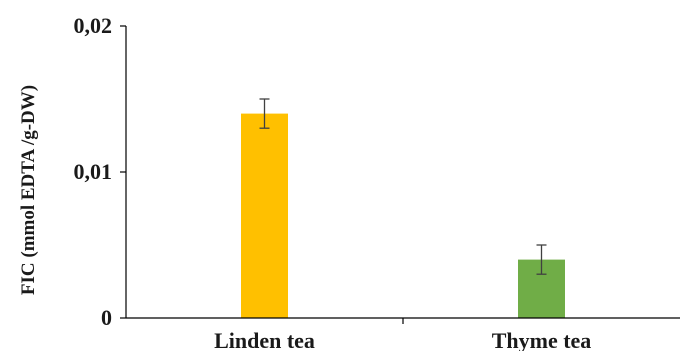 This screenshot has width=680, height=351. I want to click on bar, so click(264, 215).